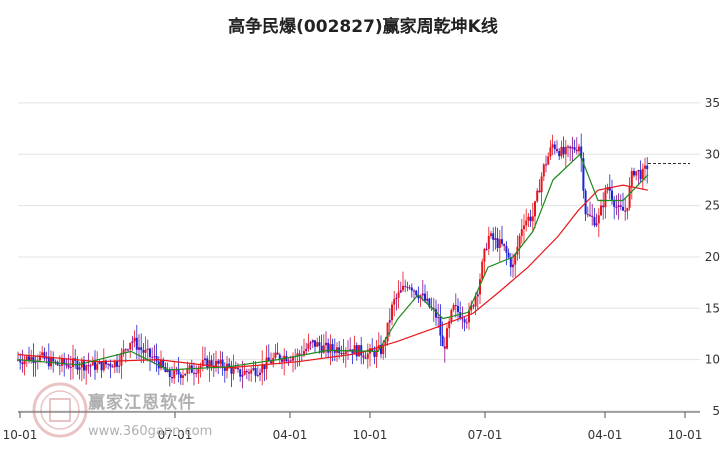 Image resolution: width=726 pixels, height=450 pixels. I want to click on watermark-logo, so click(130, 410).